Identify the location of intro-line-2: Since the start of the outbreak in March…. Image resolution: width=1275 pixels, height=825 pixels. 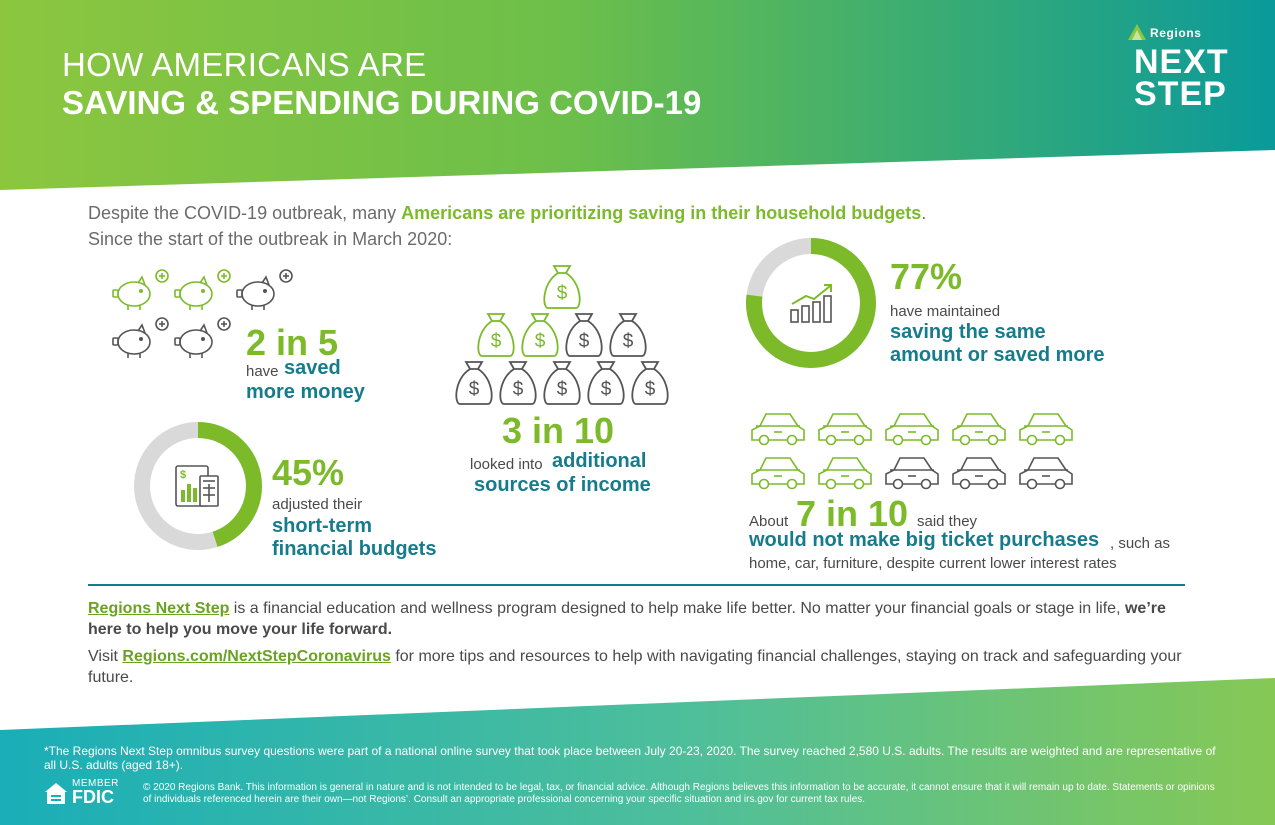
(270, 239).